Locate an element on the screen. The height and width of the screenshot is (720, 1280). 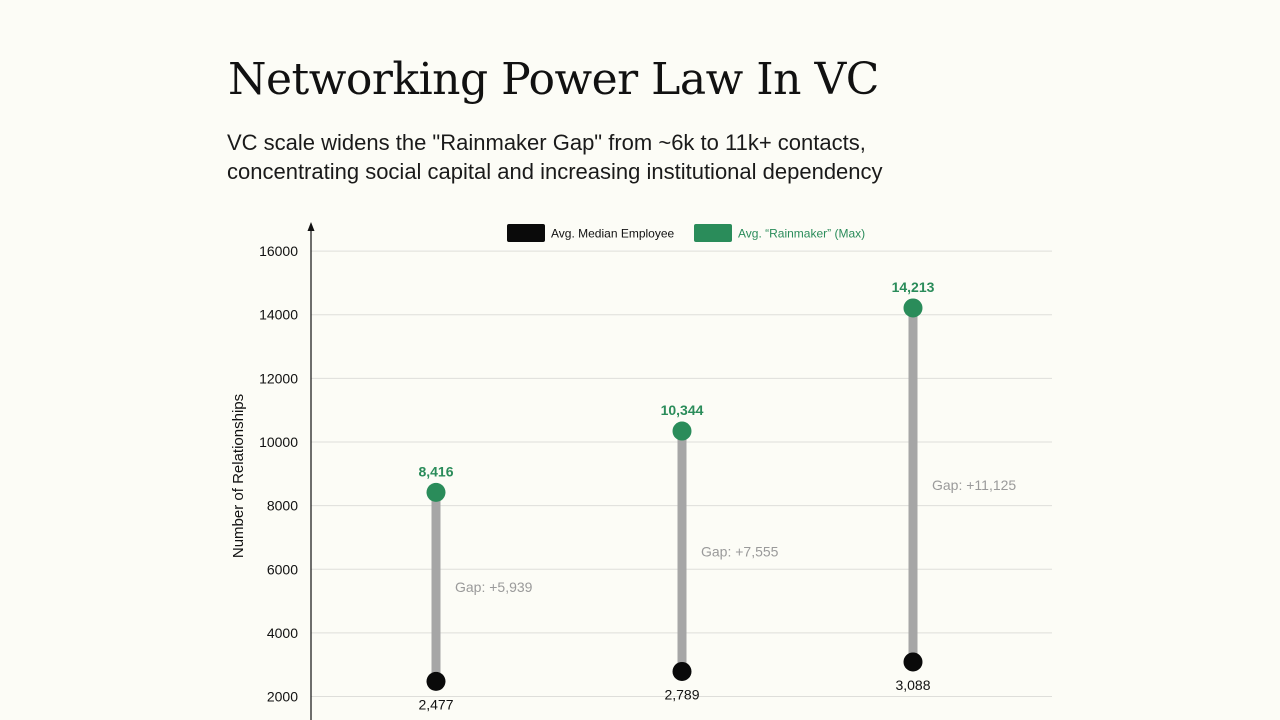
legend-label-median: Avg. Median Employee is located at coordinates (613, 234).